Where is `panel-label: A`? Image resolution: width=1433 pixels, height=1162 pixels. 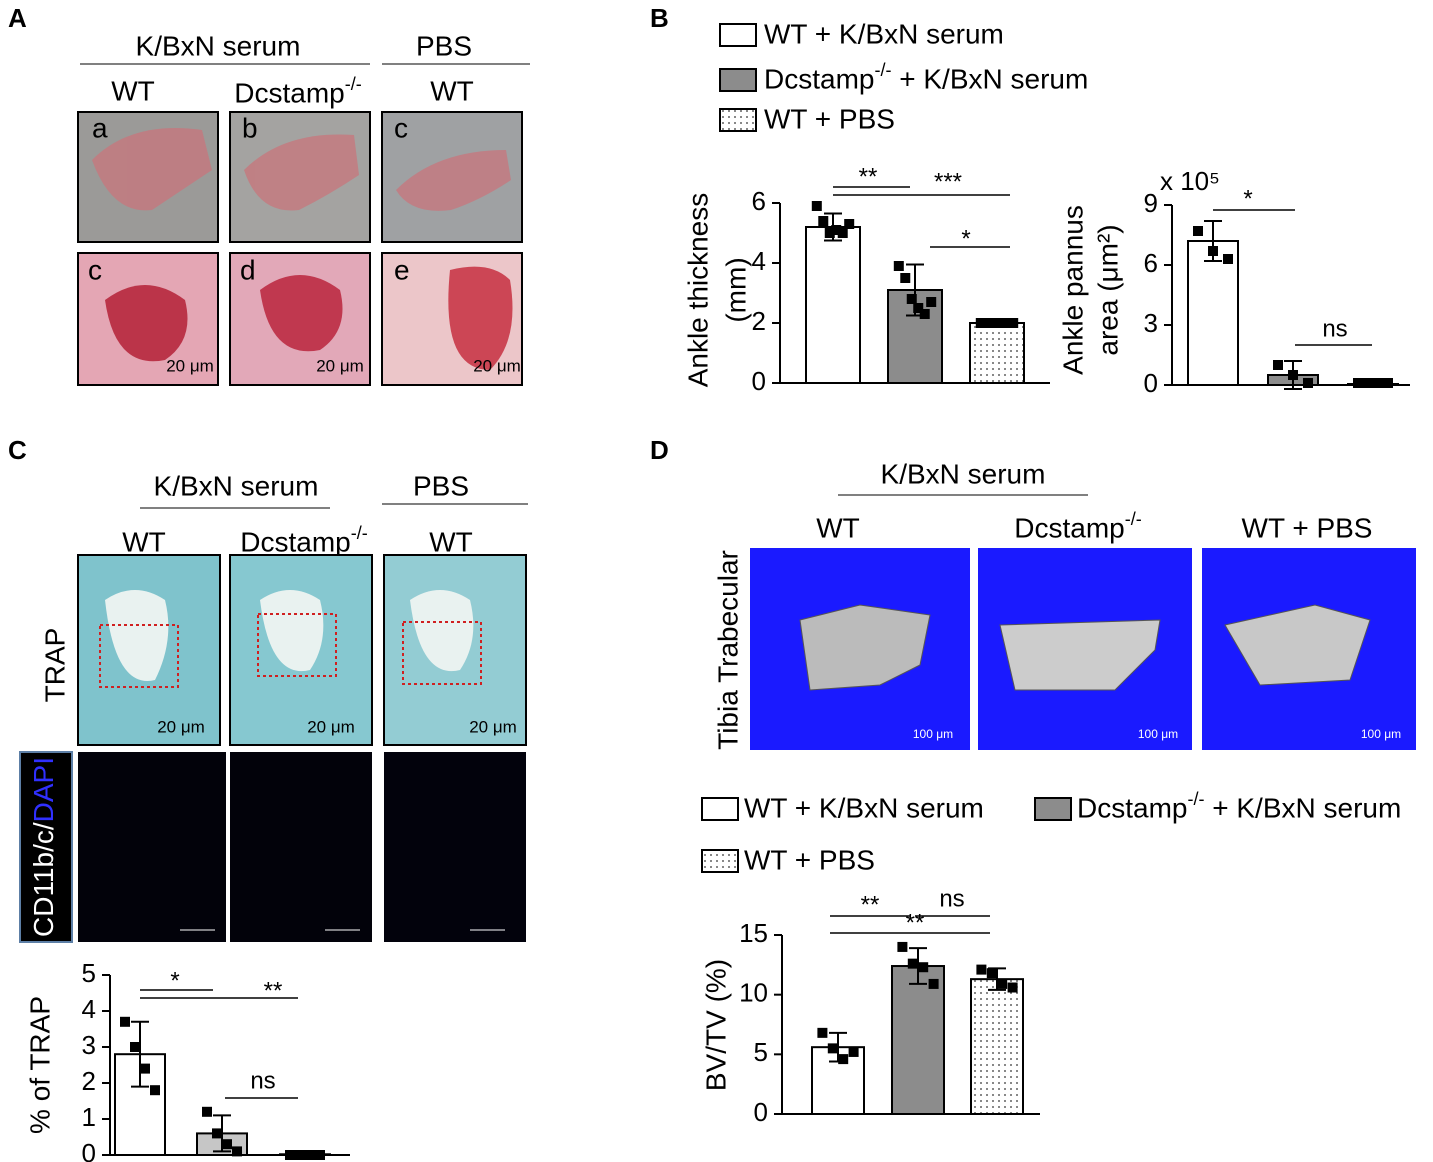
panel-label: A is located at coordinates (17, 18).